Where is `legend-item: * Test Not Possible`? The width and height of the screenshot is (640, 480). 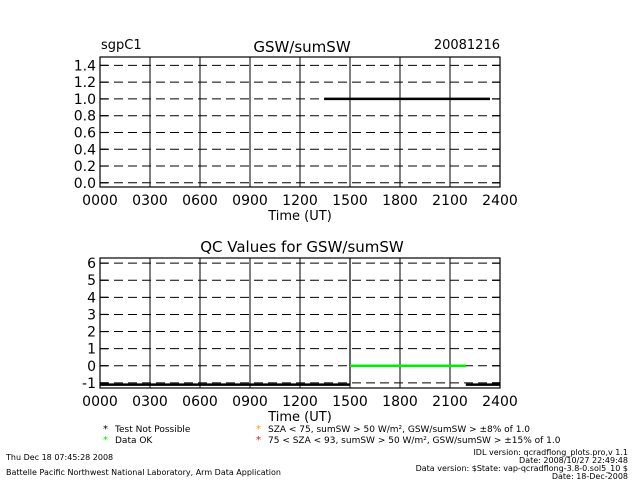
legend-item: * Test Not Possible is located at coordinates (147, 429).